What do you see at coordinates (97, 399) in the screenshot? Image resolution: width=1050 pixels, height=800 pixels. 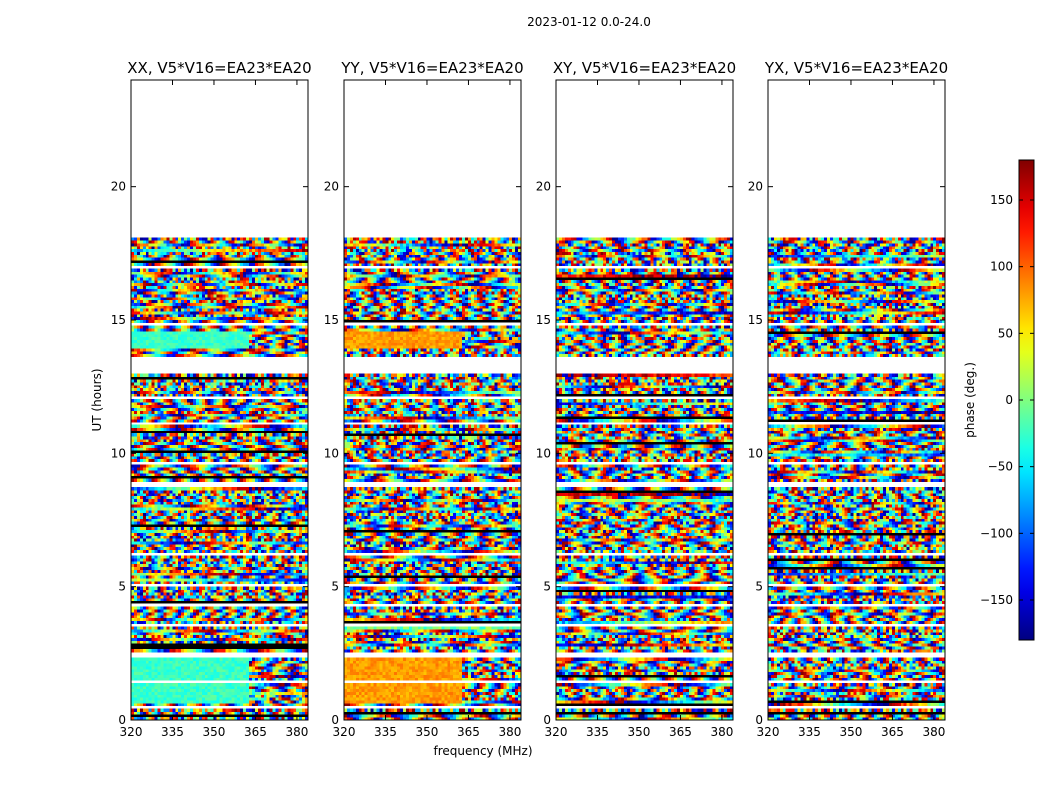 I see `y-axis-label: UT (hours)` at bounding box center [97, 399].